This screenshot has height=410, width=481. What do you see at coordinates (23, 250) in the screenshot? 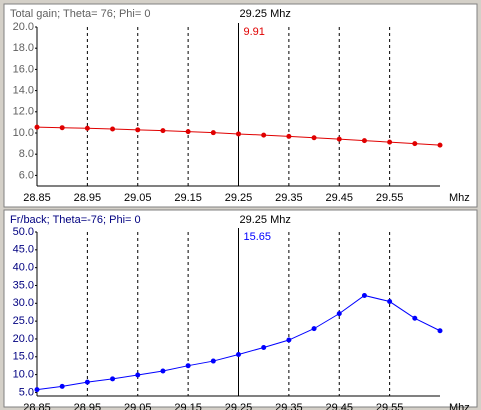
I see `y-tick-label: 45.0` at bounding box center [23, 250].